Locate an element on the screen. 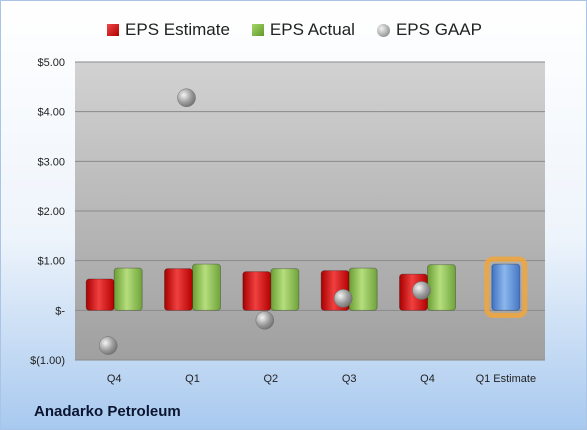 The image size is (587, 430). legend-label-eps-actual: EPS Actual is located at coordinates (312, 29).